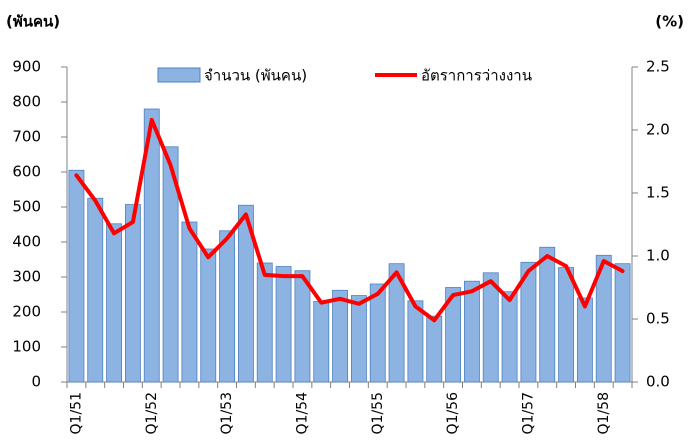 This screenshot has width=688, height=443. Describe the element at coordinates (26, 312) in the screenshot. I see `y-tick-label: 200` at that location.